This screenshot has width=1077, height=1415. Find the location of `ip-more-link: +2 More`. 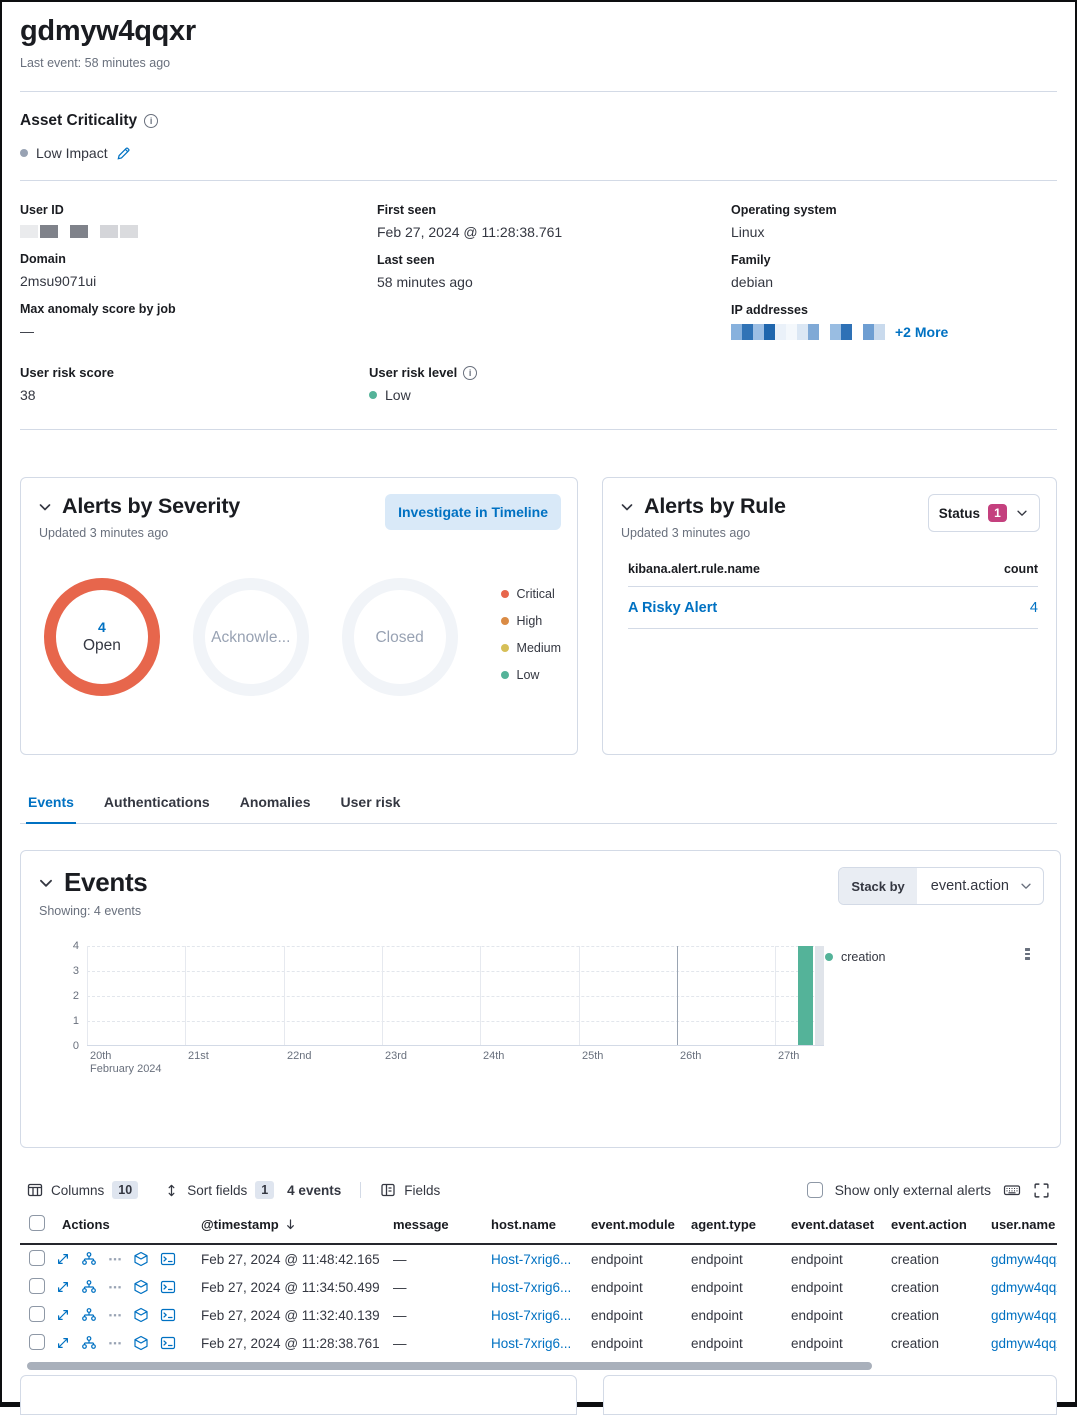

ip-more-link: +2 More is located at coordinates (922, 332).